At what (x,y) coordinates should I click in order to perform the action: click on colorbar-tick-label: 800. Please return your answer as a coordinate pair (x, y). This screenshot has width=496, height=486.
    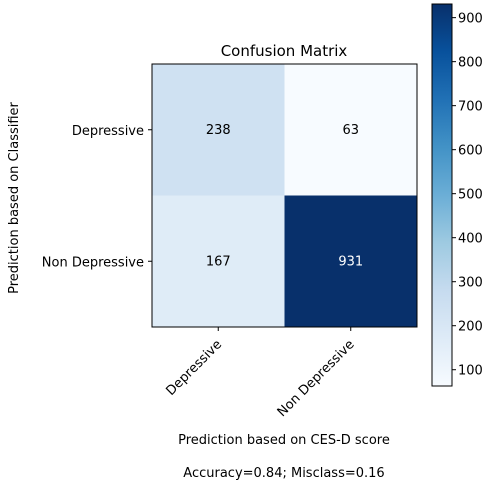
    Looking at the image, I should click on (470, 63).